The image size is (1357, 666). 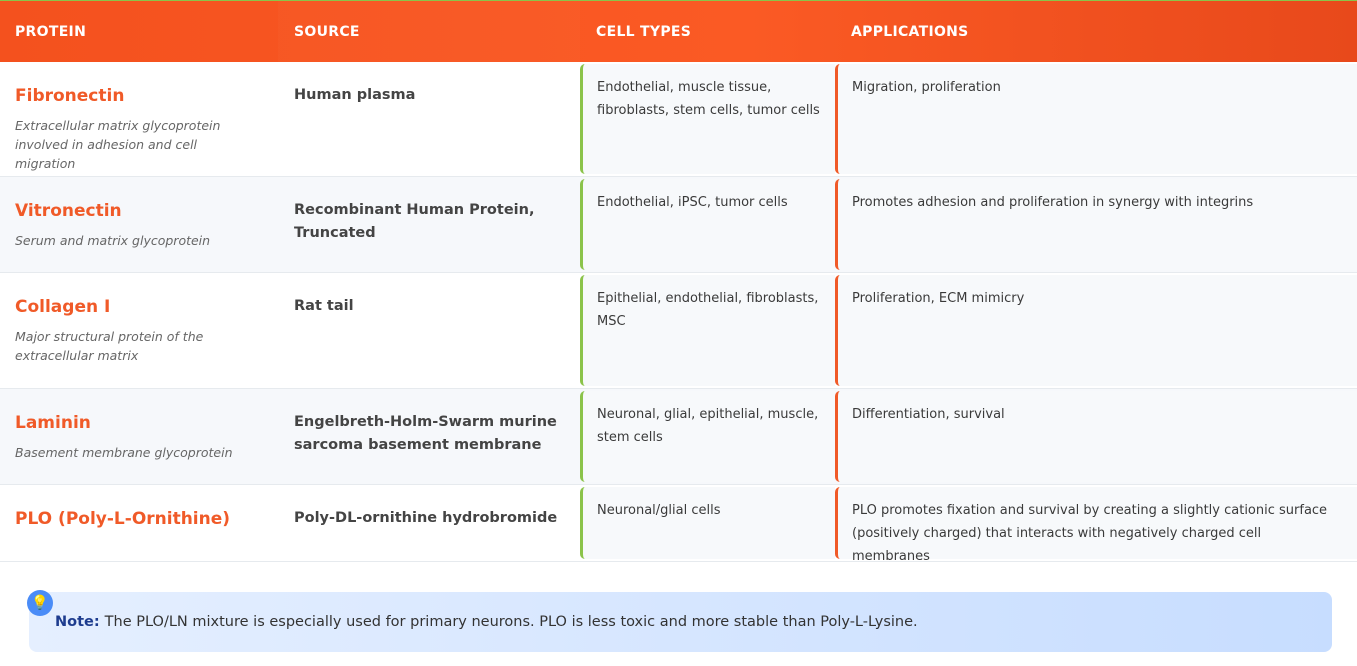 I want to click on protein-description: Serum and matrix glycoprotein, so click(x=113, y=240).